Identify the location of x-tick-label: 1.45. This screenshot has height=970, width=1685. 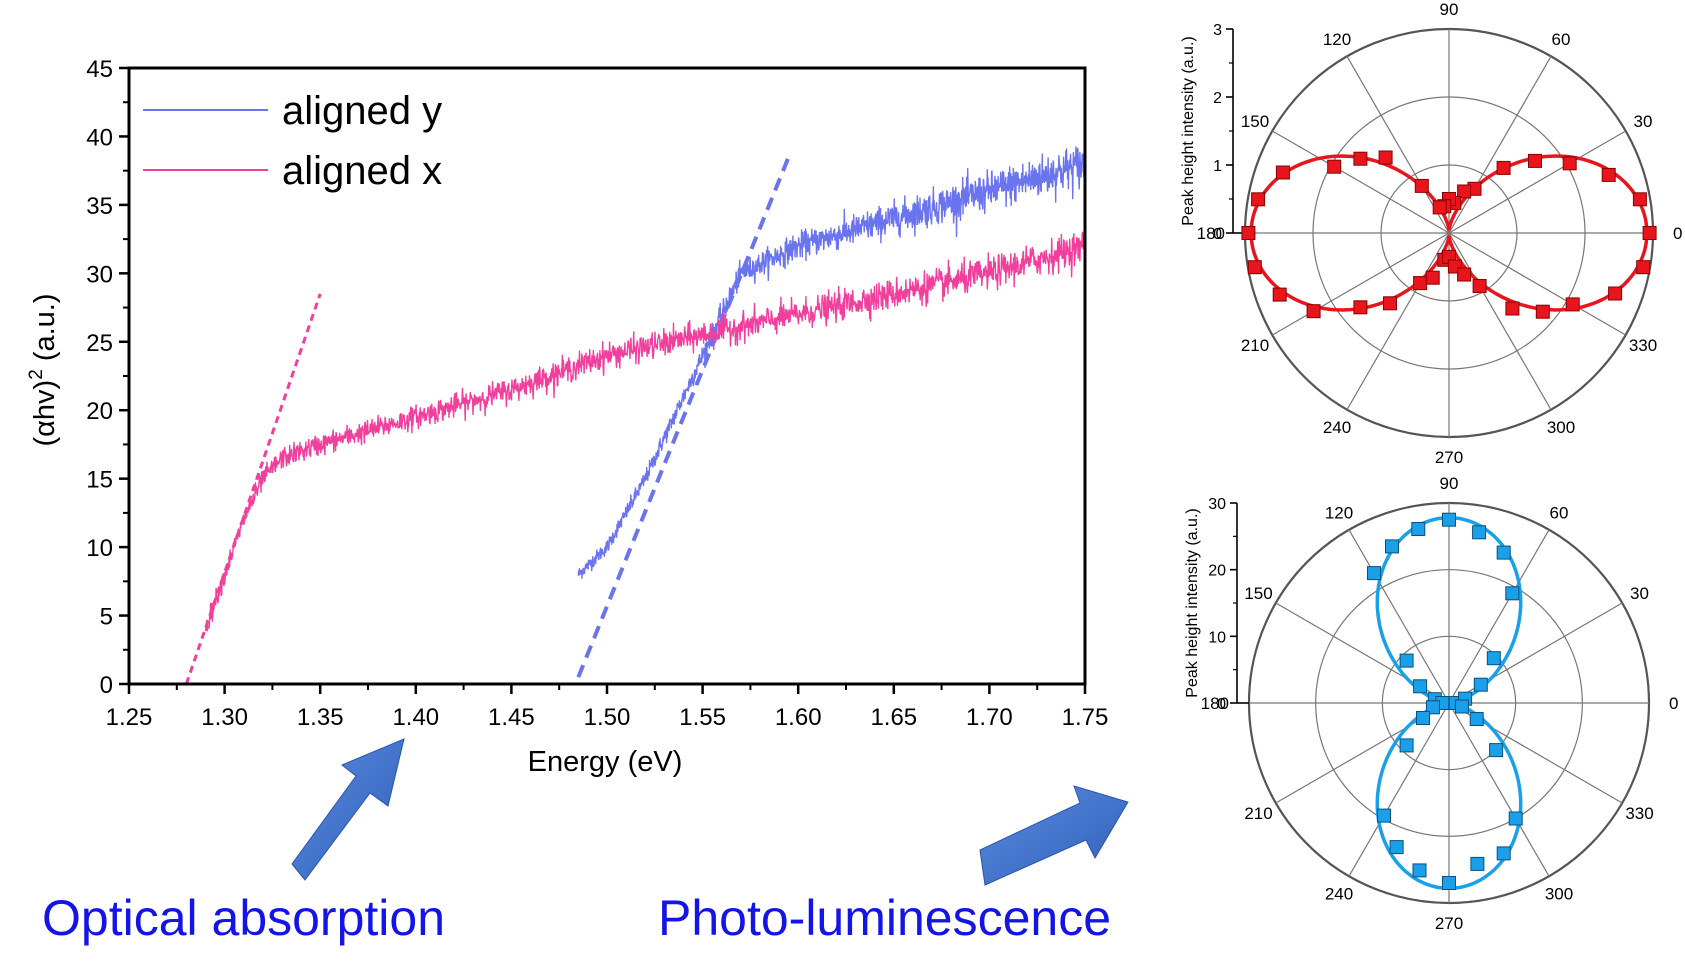
(511, 717).